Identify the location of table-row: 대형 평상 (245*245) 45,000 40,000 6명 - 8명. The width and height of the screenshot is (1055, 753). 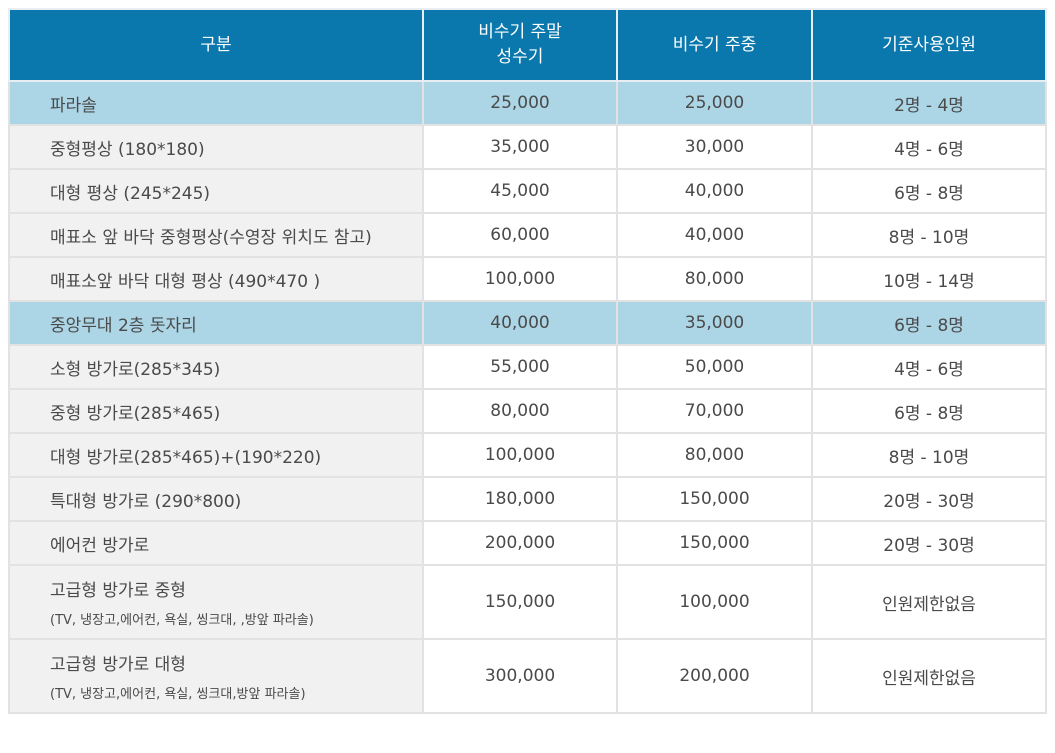
(527, 191).